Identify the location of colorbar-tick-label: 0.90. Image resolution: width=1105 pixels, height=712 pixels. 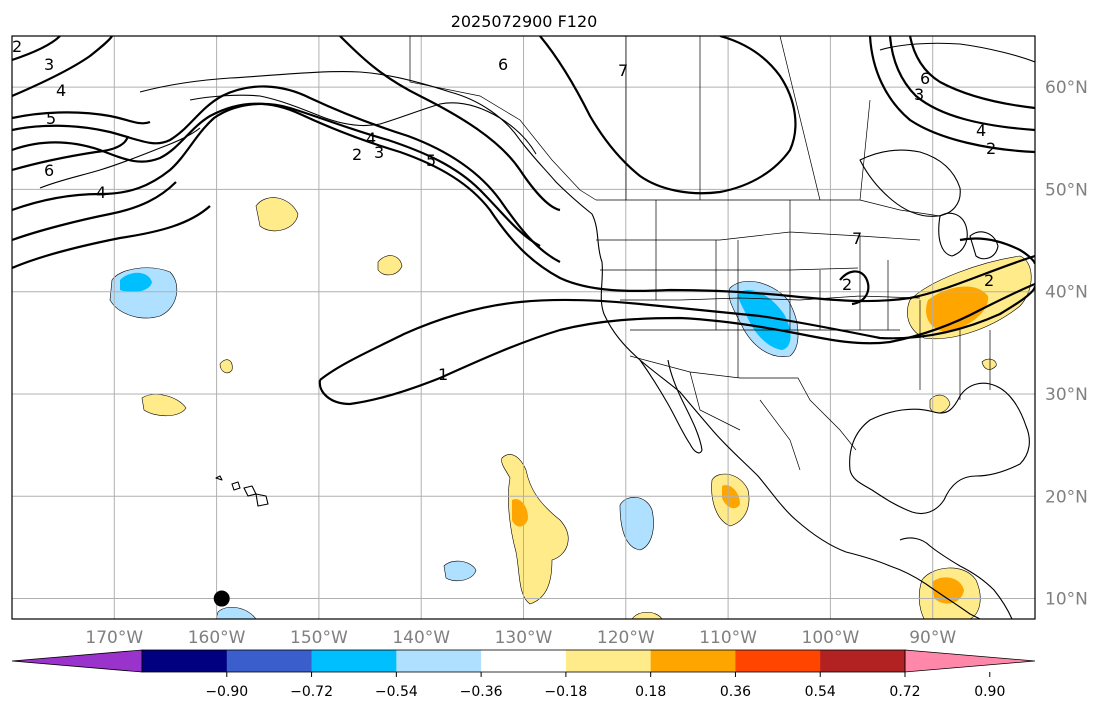
(989, 692).